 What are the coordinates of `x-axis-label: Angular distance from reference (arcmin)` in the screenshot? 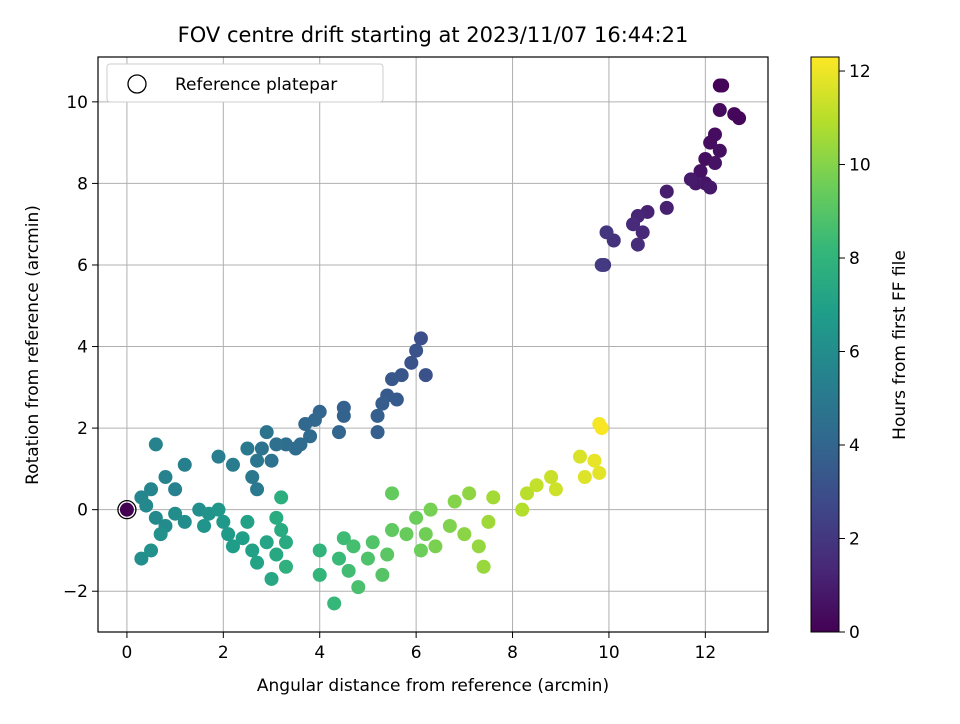 It's located at (433, 686).